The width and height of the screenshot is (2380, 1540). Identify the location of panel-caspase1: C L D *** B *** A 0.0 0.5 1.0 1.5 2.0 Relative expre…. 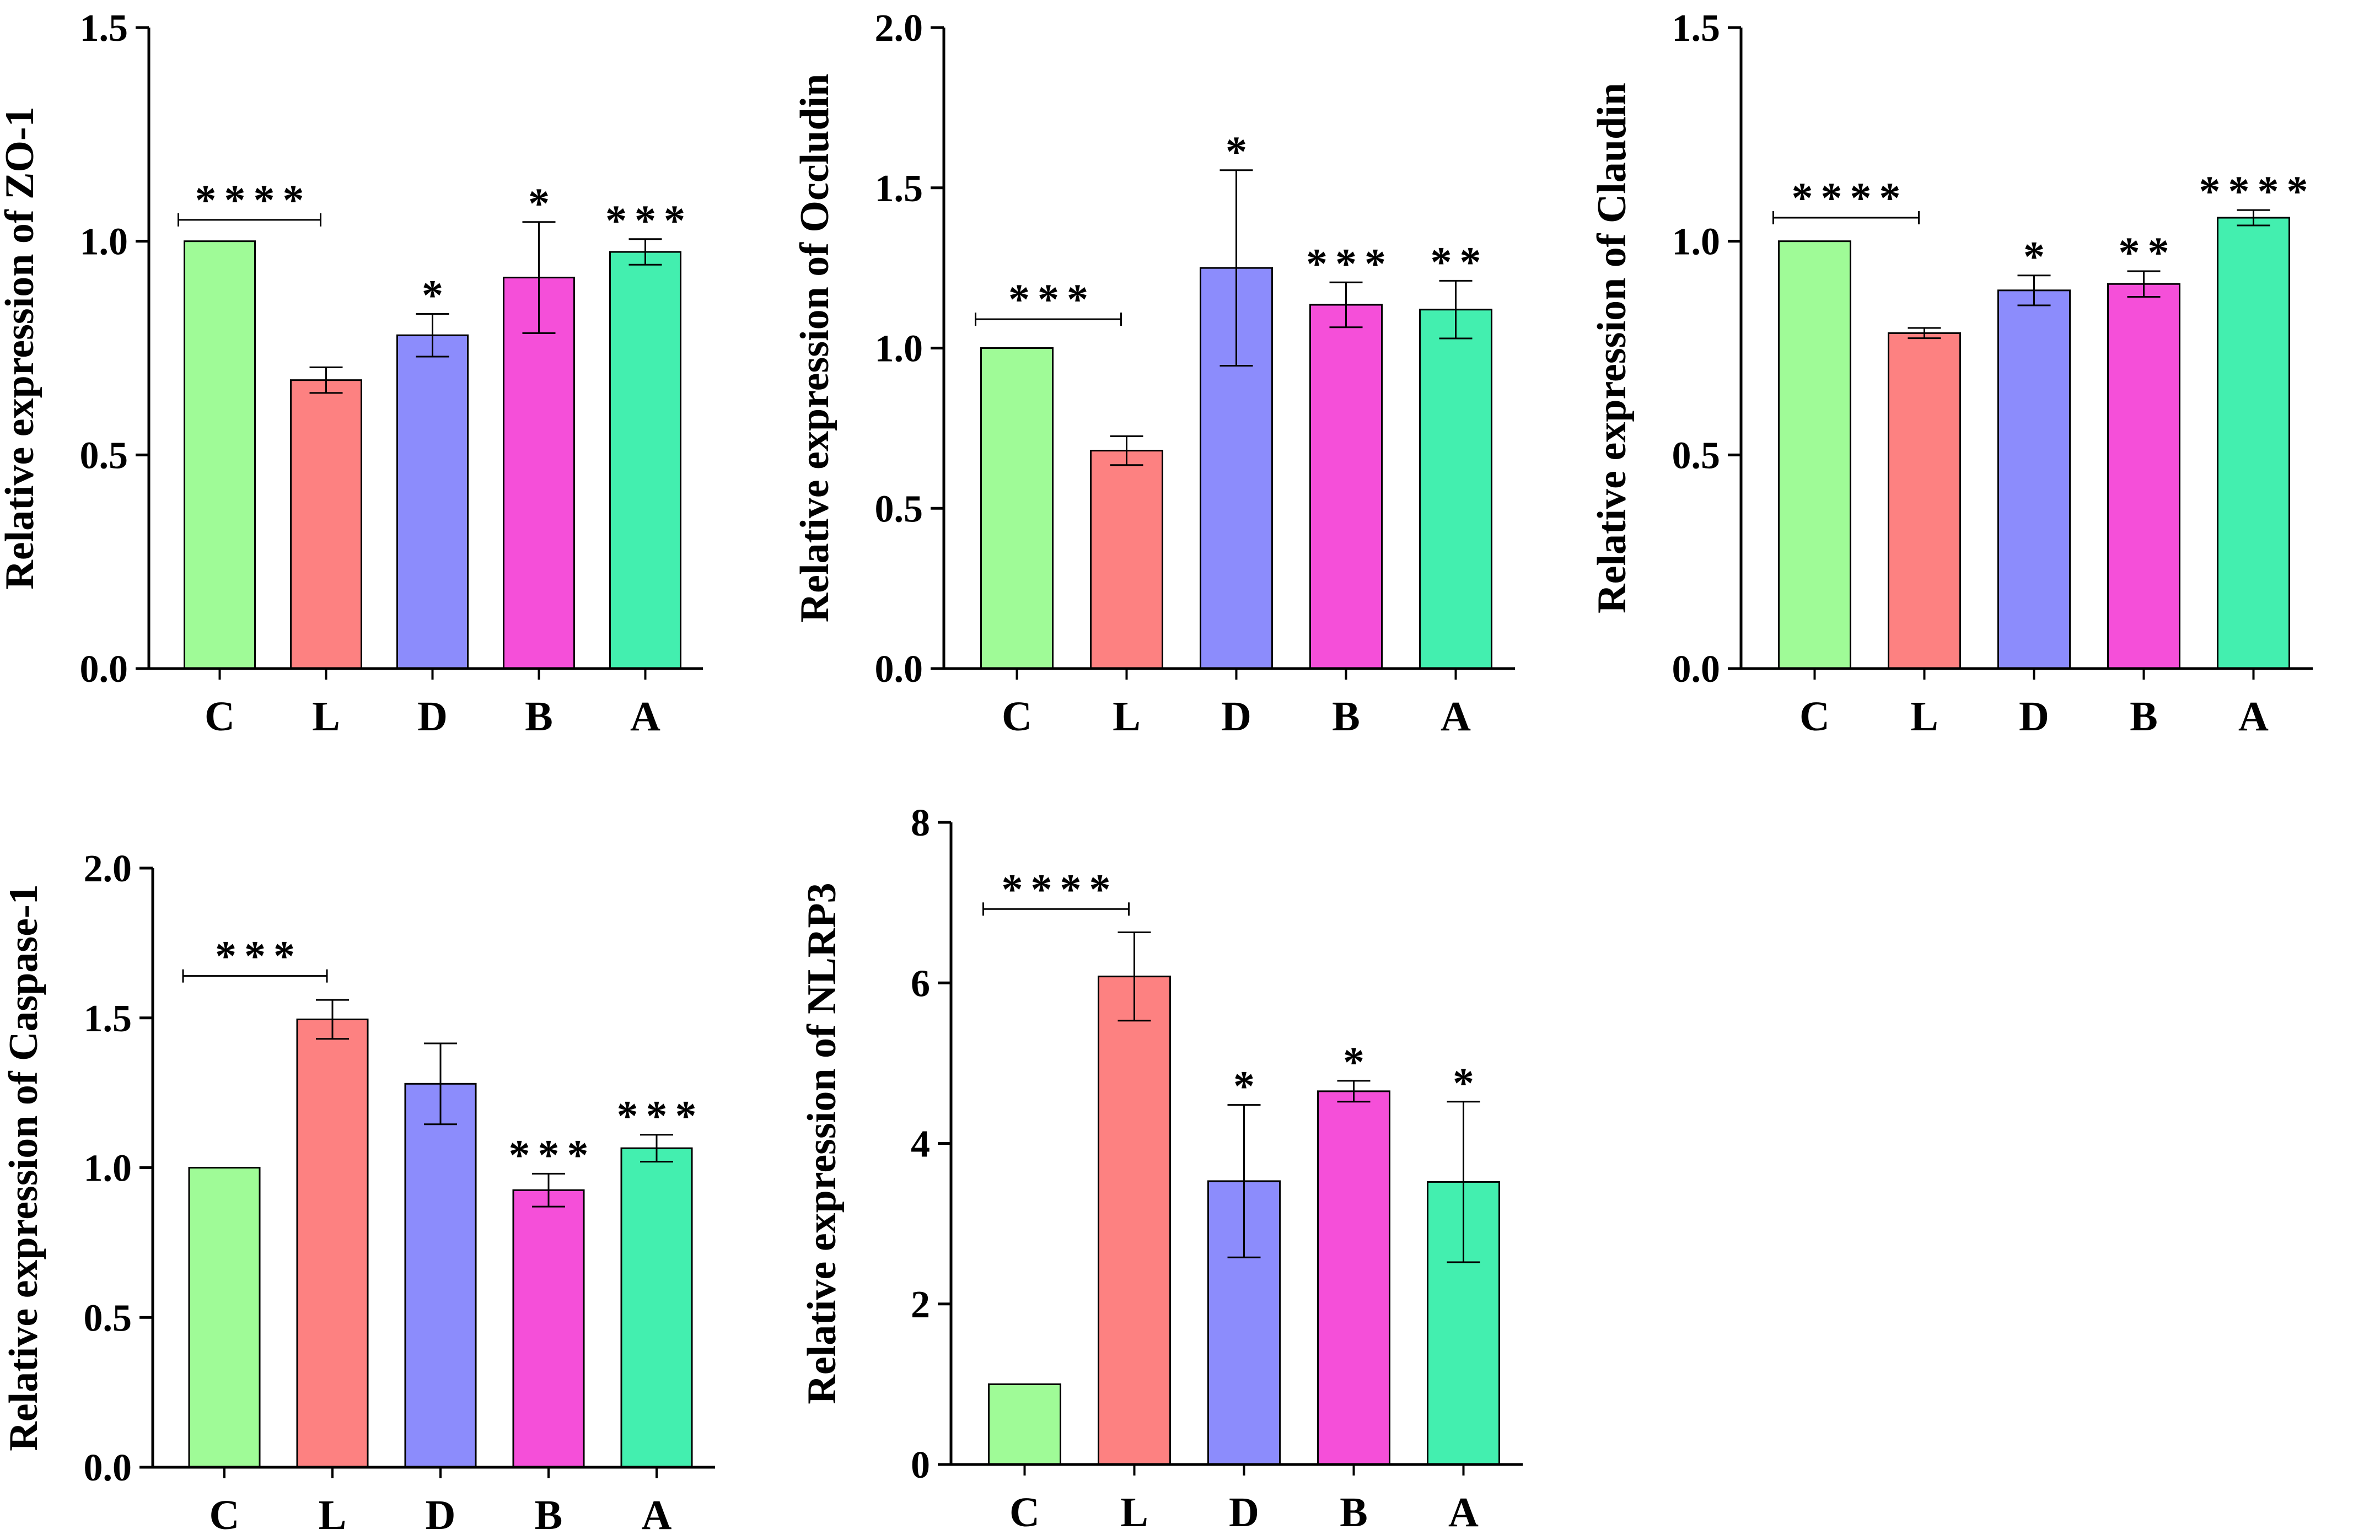
(358, 1193).